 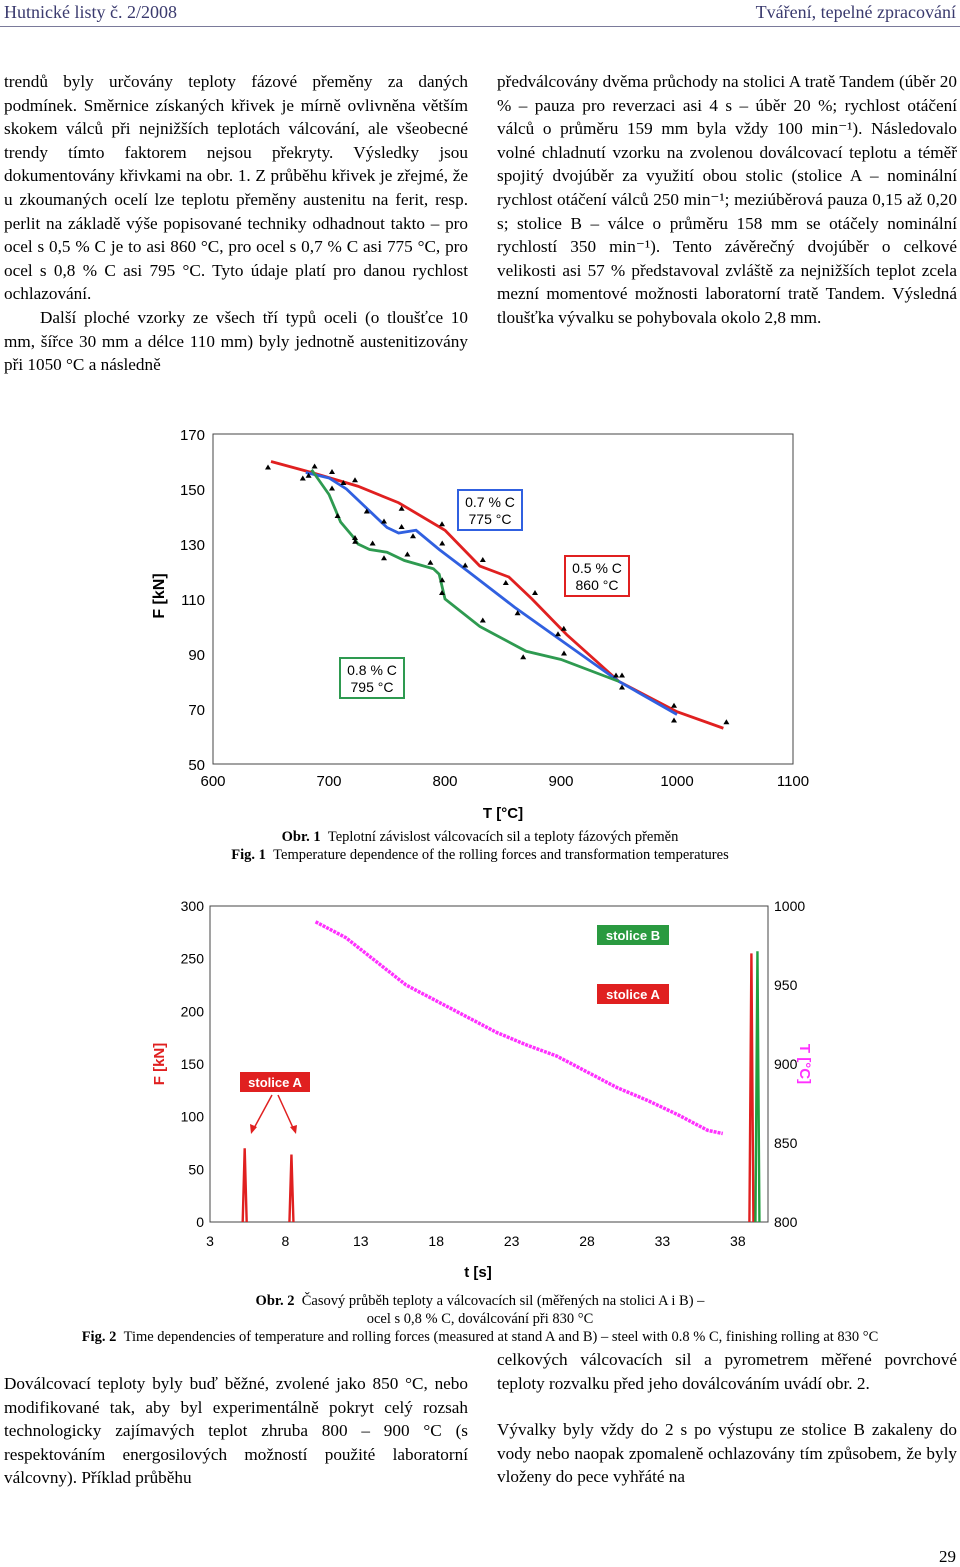 I want to click on fig1-x-axis-label: T [°C], so click(x=503, y=813).